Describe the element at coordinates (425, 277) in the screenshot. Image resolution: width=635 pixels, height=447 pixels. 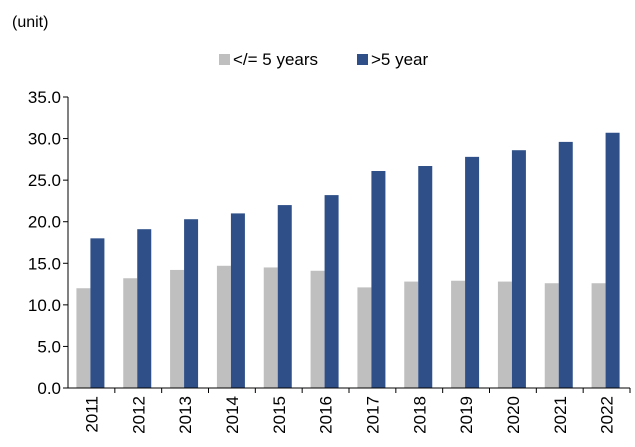
I see `bar-gt5-2018` at that location.